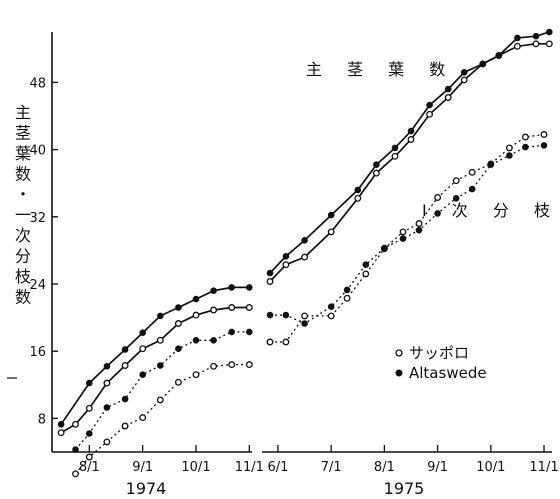 The height and width of the screenshot is (499, 560). What do you see at coordinates (413, 460) in the screenshot?
I see `x-ticks-1975: 6/1 7/1 8/1 9/1 10/1 11/1` at bounding box center [413, 460].